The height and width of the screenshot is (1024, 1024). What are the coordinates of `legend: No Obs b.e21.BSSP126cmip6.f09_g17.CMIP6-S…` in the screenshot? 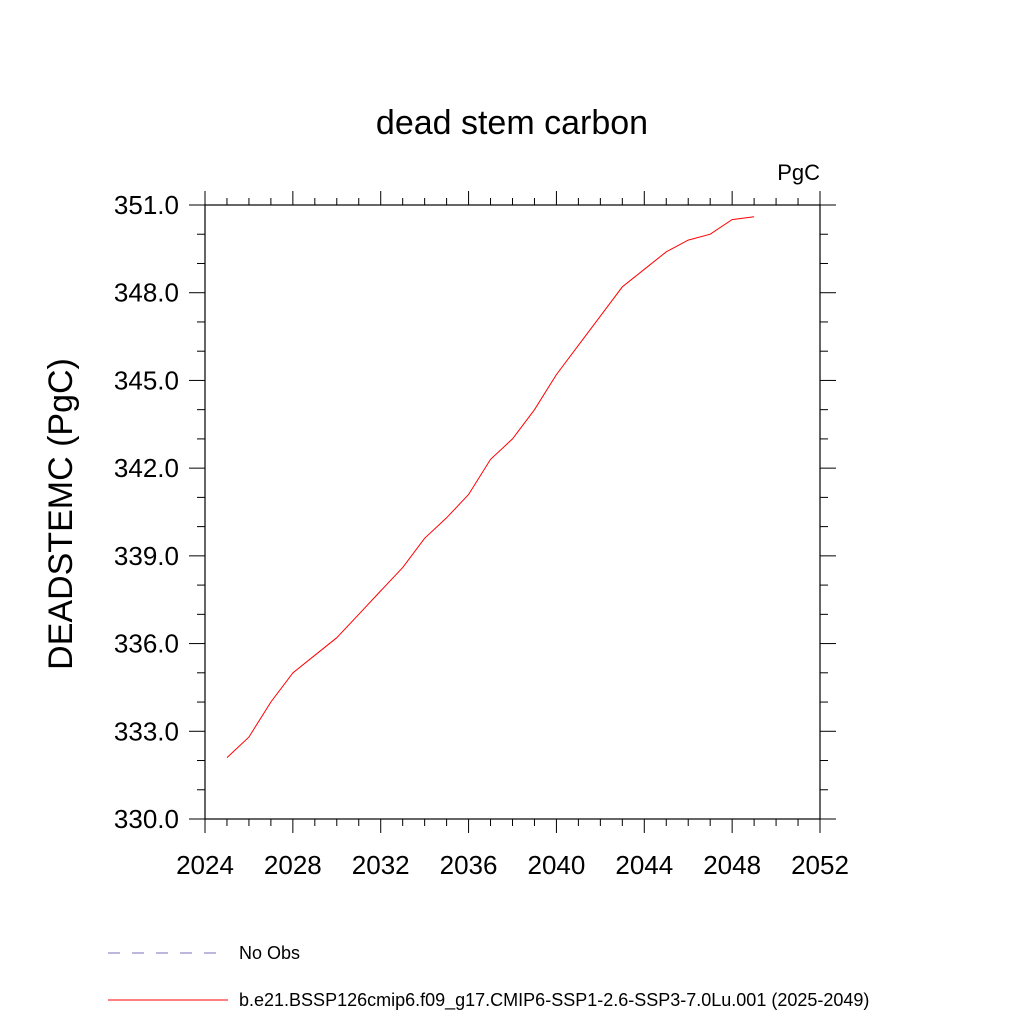 It's located at (488, 977).